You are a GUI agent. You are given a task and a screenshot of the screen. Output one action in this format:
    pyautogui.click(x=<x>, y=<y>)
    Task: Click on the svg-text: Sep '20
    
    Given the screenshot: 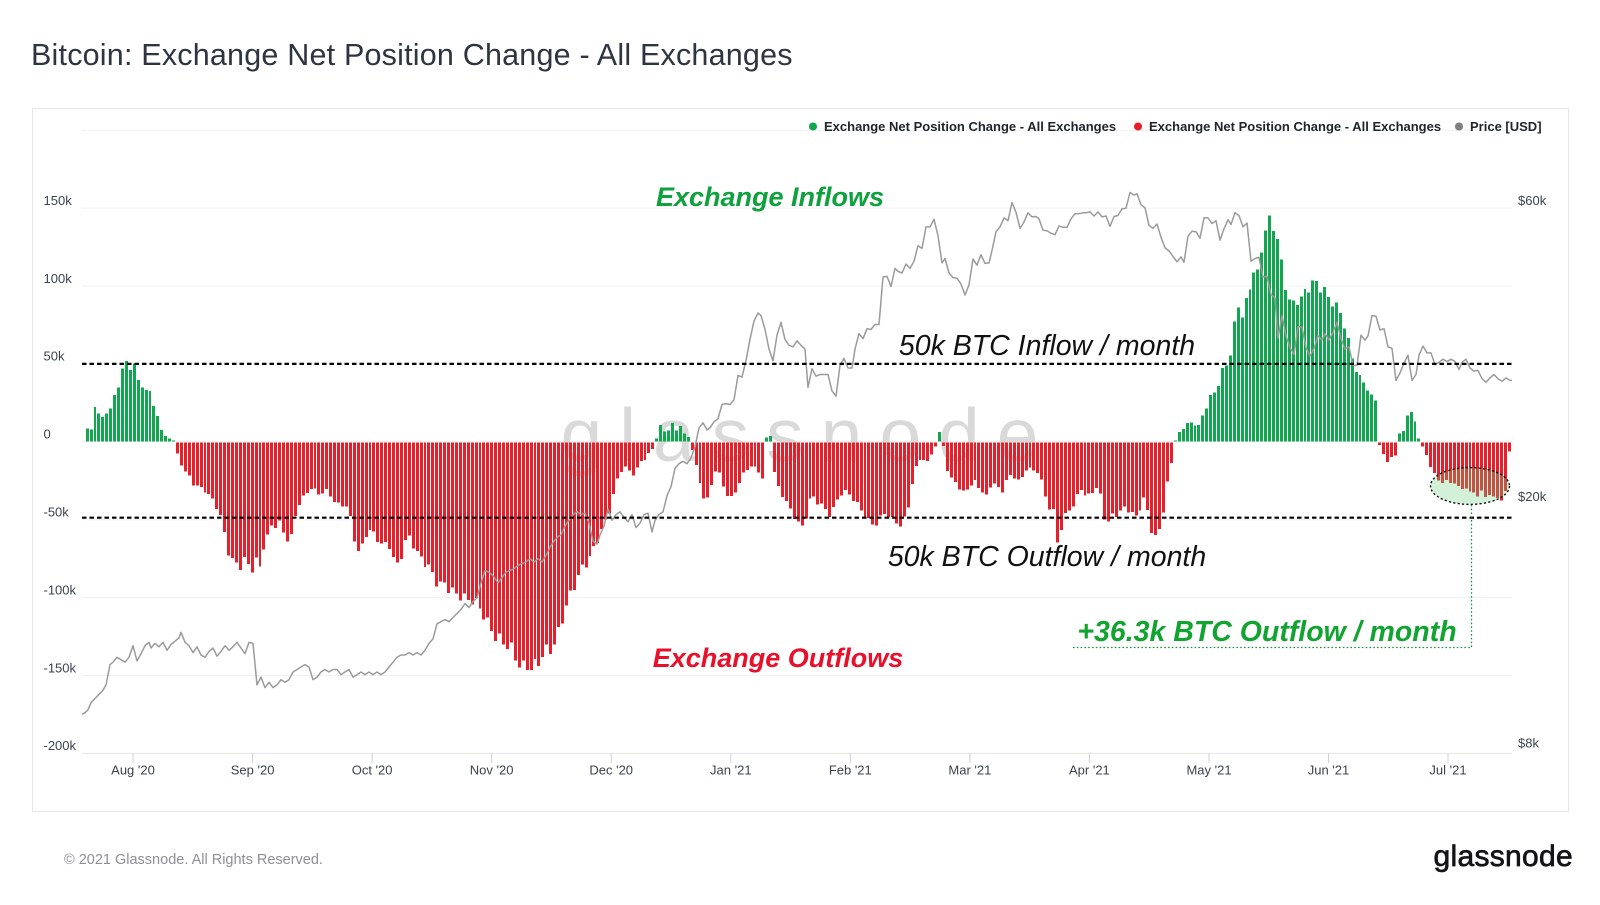 What is the action you would take?
    pyautogui.click(x=253, y=770)
    